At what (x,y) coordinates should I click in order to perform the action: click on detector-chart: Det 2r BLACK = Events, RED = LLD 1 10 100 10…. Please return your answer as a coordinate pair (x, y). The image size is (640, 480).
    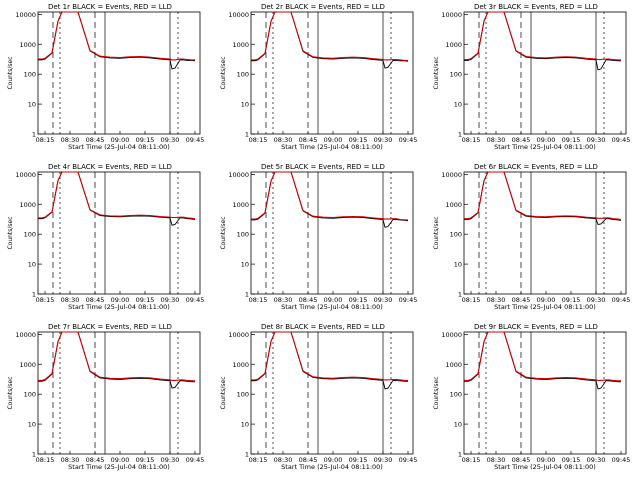
    Looking at the image, I should click on (319, 77).